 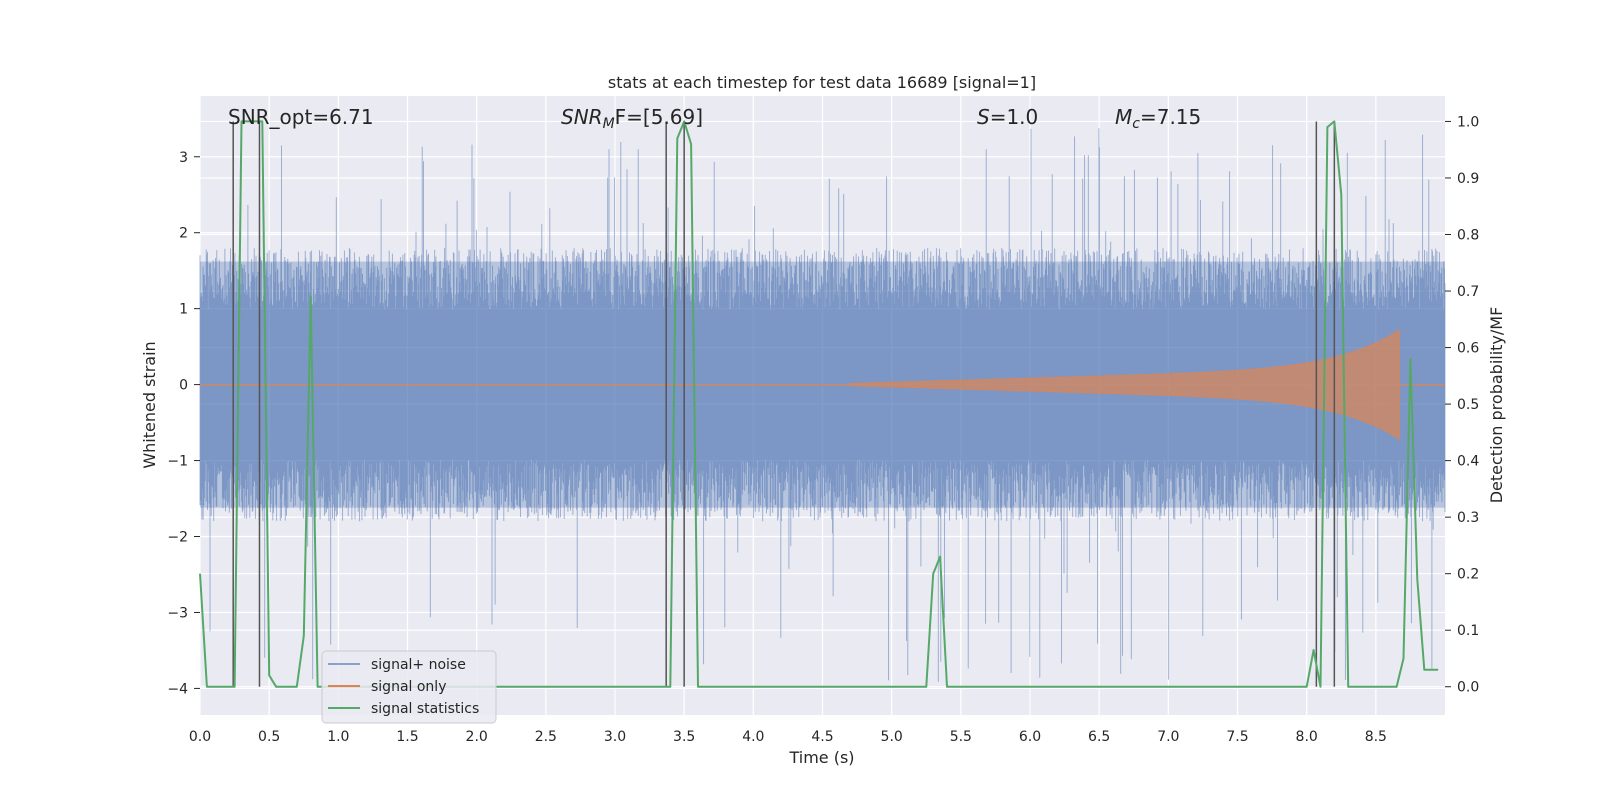 What do you see at coordinates (1468, 235) in the screenshot?
I see `y-right-tick-label: 0.8` at bounding box center [1468, 235].